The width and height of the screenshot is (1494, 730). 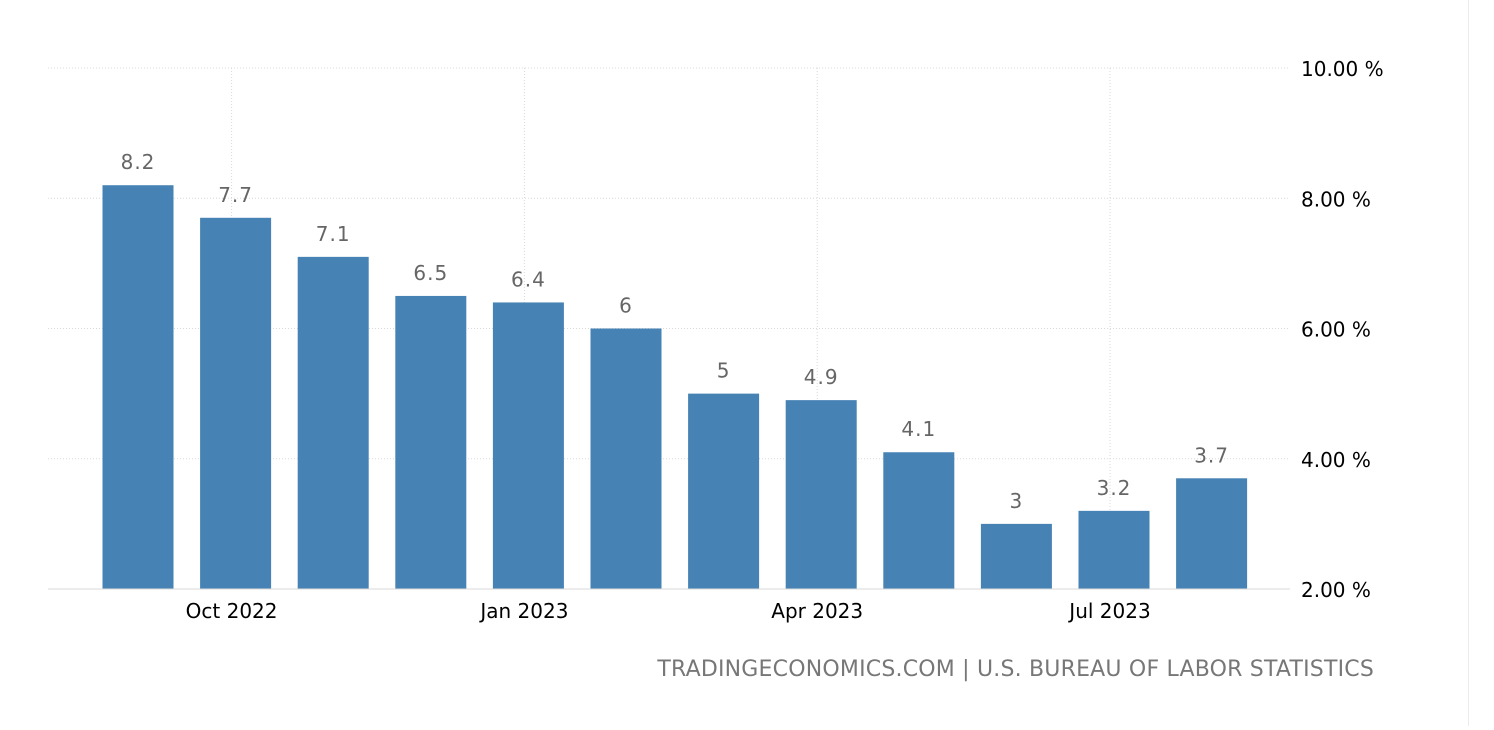 I want to click on data-label: 3.2, so click(x=1114, y=488).